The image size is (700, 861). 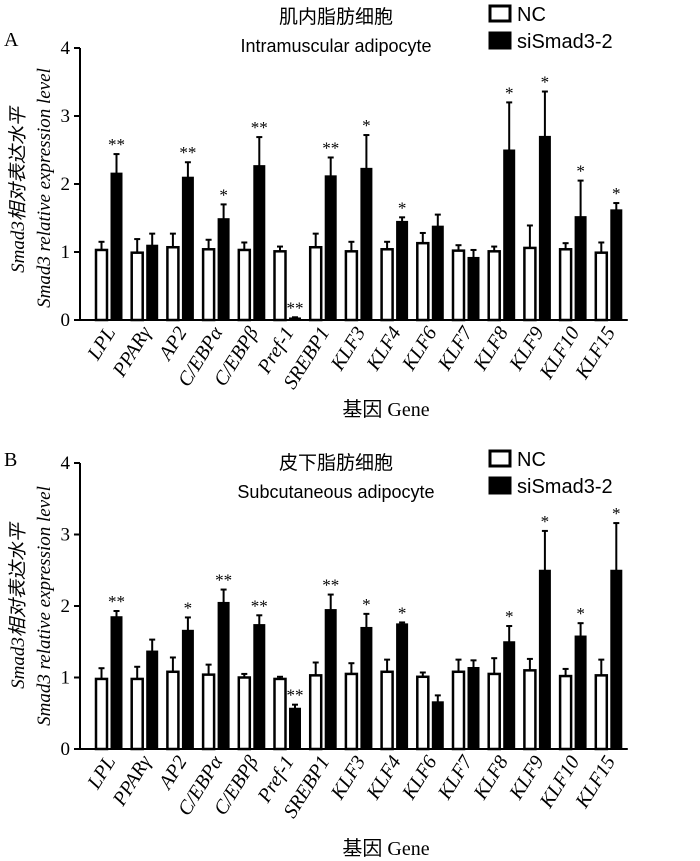 I want to click on legend-b-si-label: siSmad3-2, so click(x=565, y=487).